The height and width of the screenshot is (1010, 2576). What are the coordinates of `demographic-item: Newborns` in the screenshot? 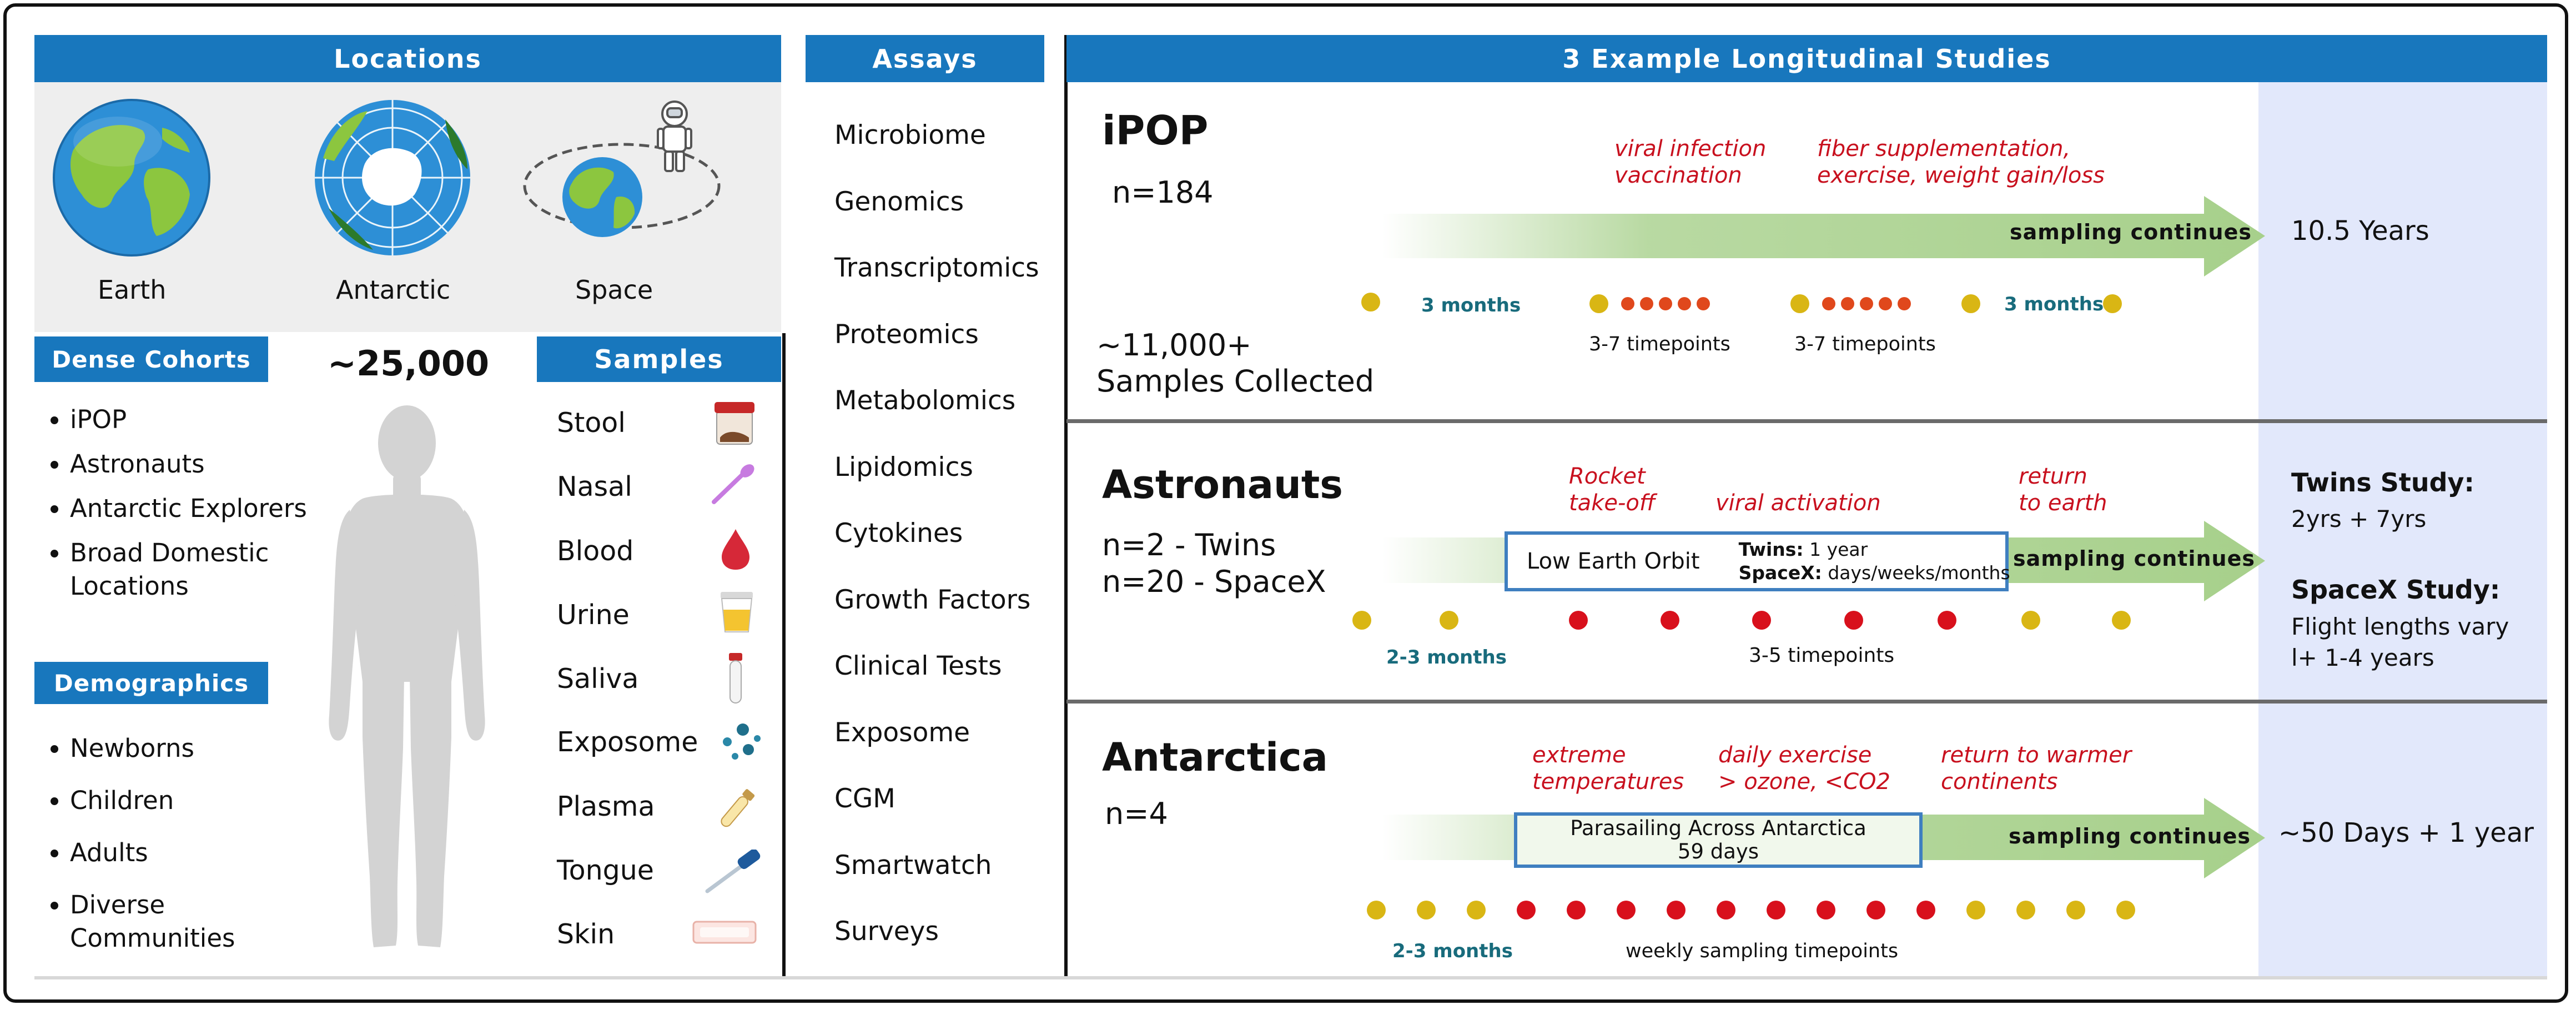 It's located at (192, 749).